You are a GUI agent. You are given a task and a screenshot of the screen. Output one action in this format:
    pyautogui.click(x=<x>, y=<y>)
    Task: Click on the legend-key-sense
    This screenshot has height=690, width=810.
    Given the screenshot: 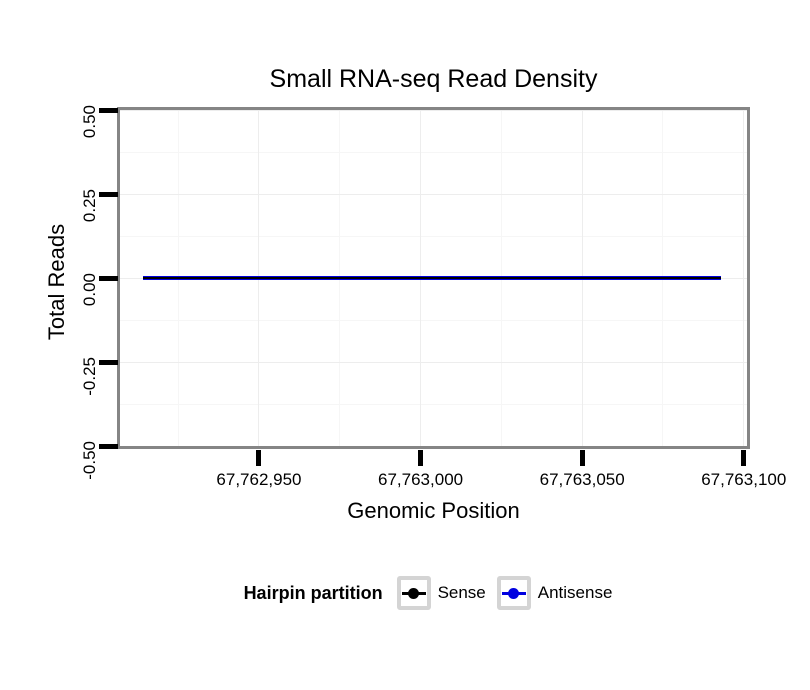 What is the action you would take?
    pyautogui.click(x=413, y=593)
    